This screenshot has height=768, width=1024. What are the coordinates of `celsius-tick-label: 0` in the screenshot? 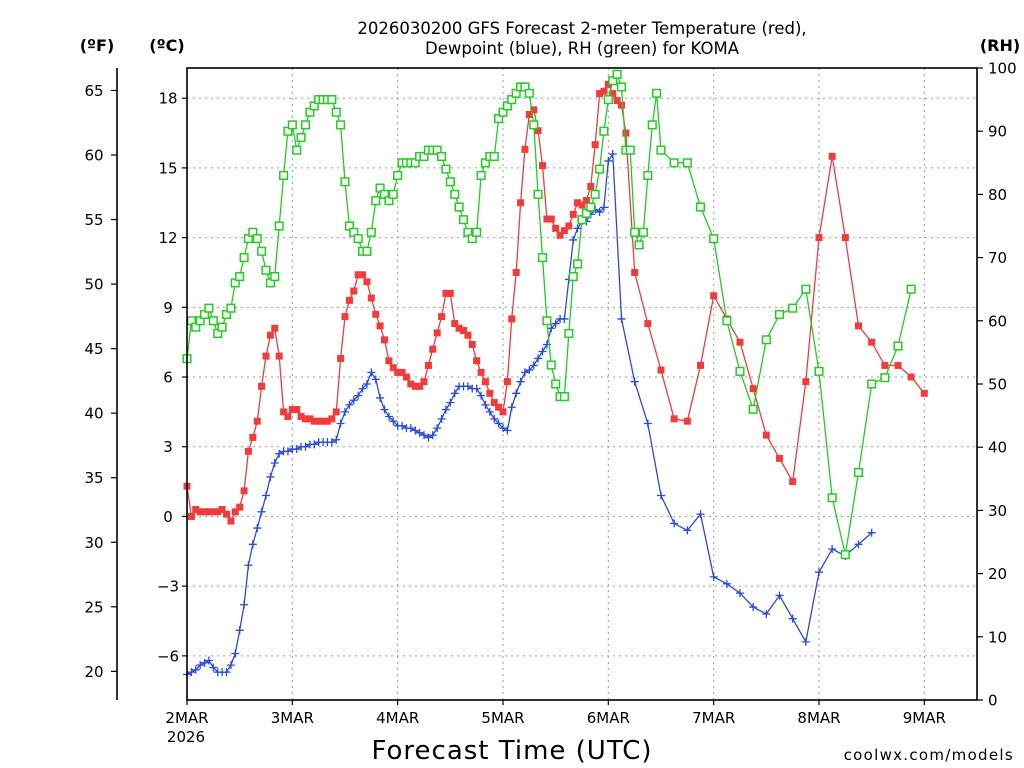 It's located at (168, 517).